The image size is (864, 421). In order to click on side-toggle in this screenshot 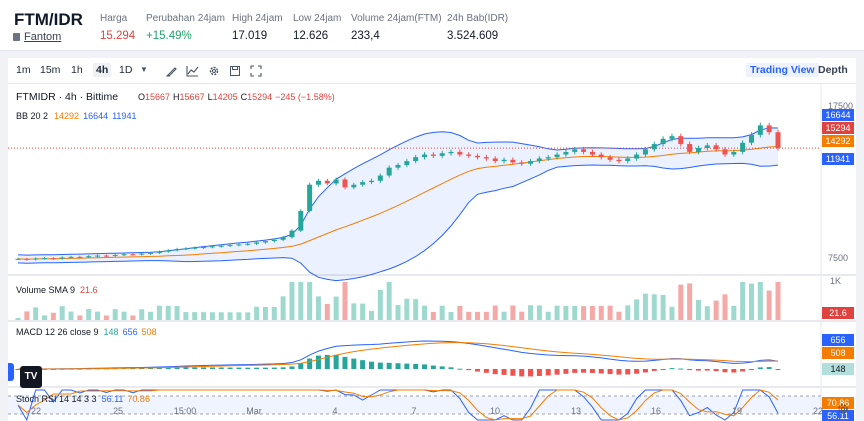, I will do `click(11, 372)`.